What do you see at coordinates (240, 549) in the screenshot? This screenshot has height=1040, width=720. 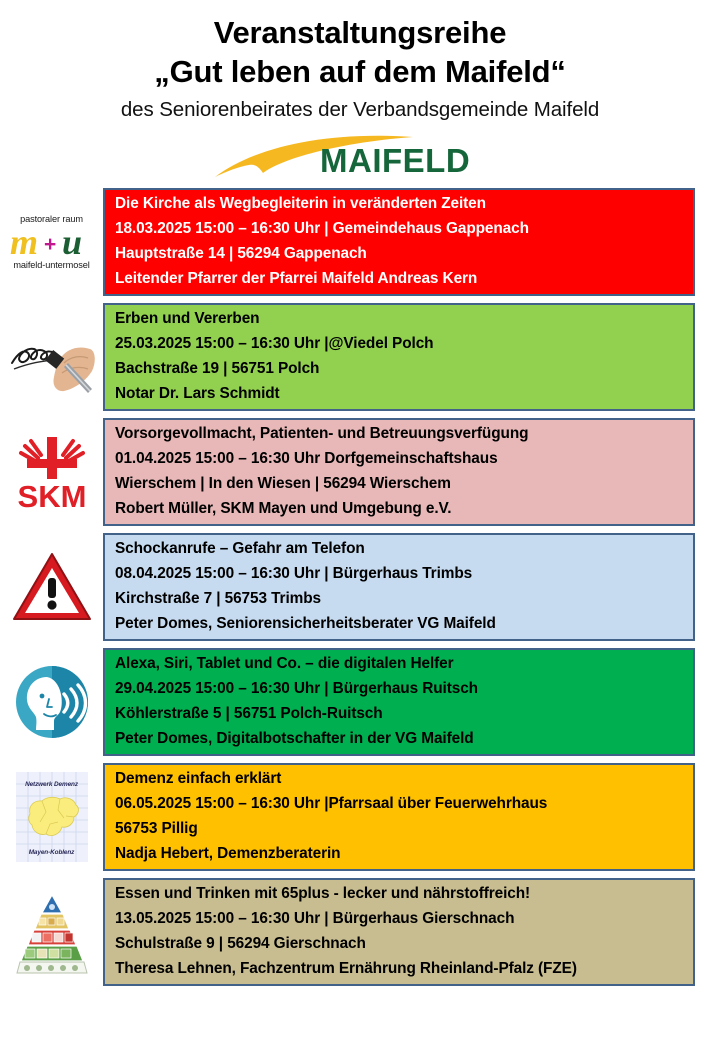 I see `event-title: Schockanrufe – Gefahr am Telefon` at bounding box center [240, 549].